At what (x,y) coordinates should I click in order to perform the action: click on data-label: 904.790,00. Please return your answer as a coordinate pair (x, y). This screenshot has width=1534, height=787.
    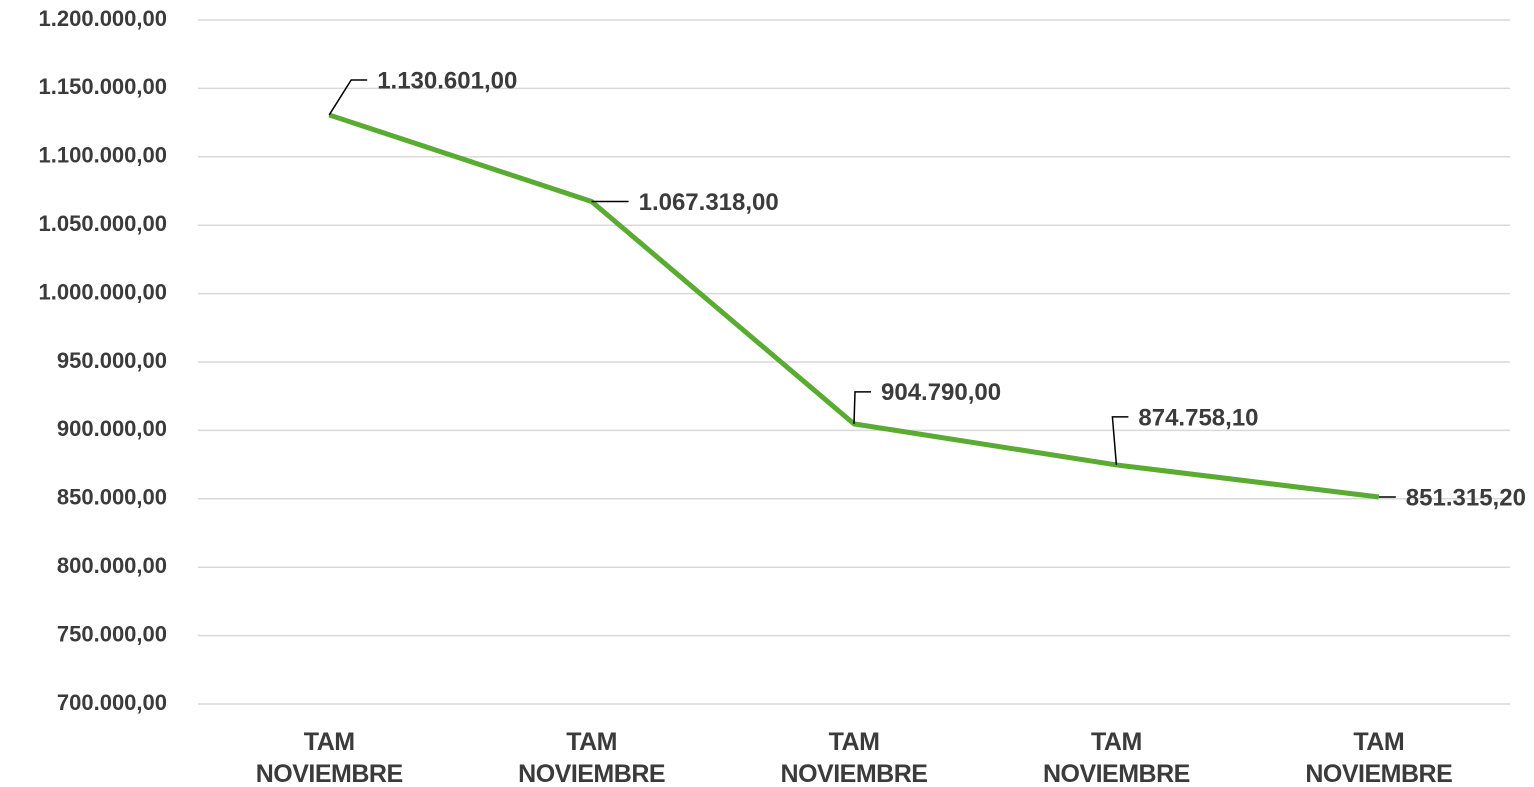
    Looking at the image, I should click on (941, 392).